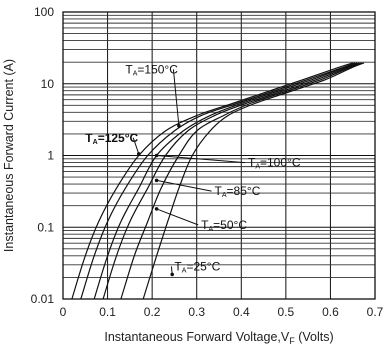  Describe the element at coordinates (238, 191) in the screenshot. I see `curve-label-3: TA=85°C` at that location.